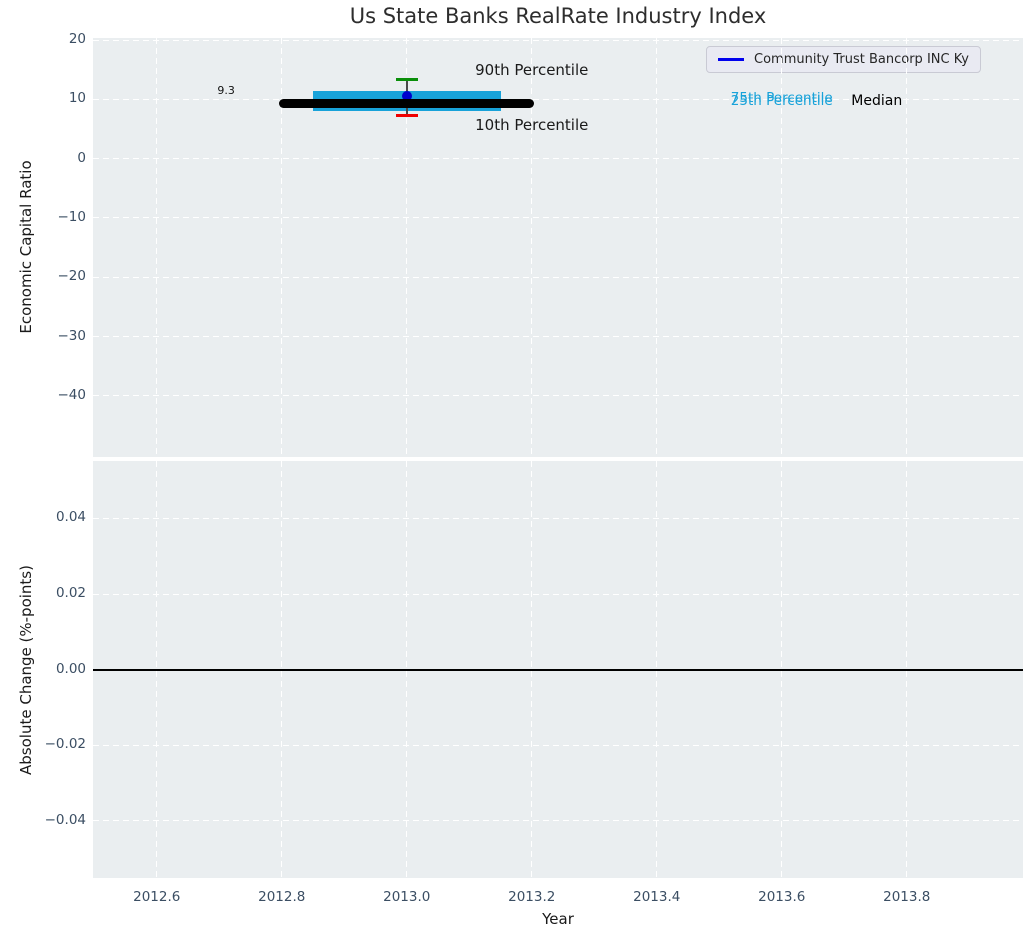  I want to click on x-tick-label: 2013.2, so click(532, 897).